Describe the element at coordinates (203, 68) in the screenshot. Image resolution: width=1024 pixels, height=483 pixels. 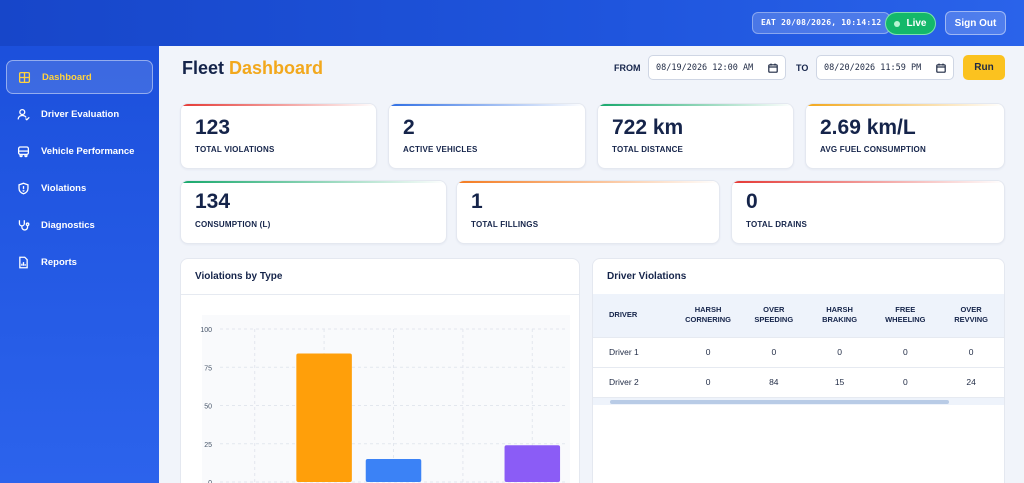
I see `page-title-main: Fleet` at that location.